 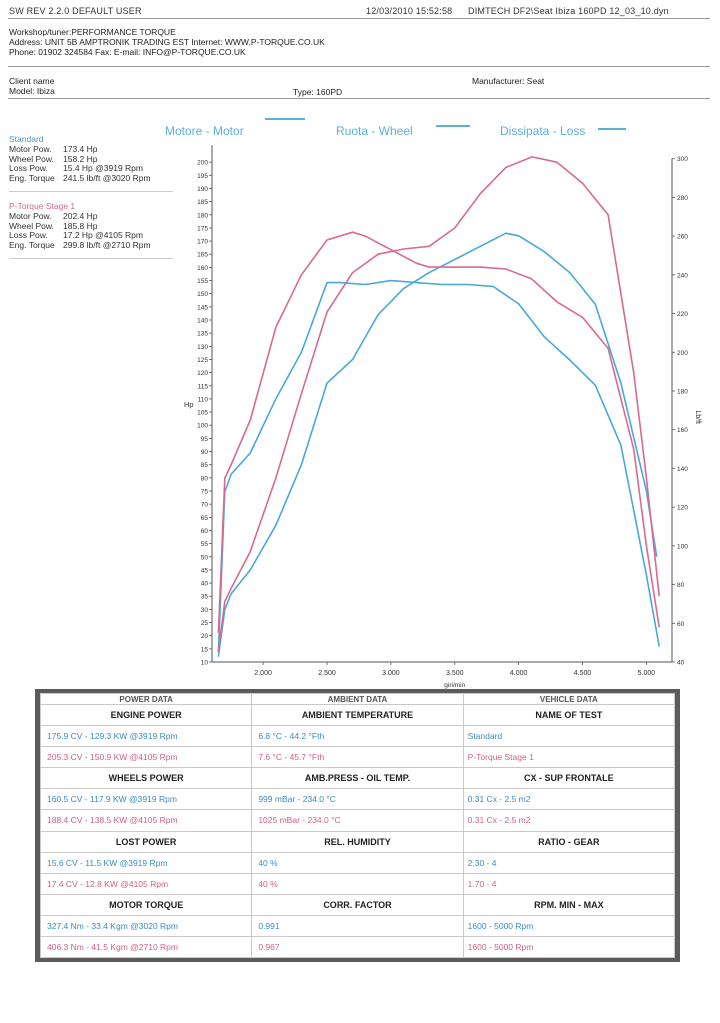 What do you see at coordinates (583, 673) in the screenshot?
I see `x-tick-label: 4.500` at bounding box center [583, 673].